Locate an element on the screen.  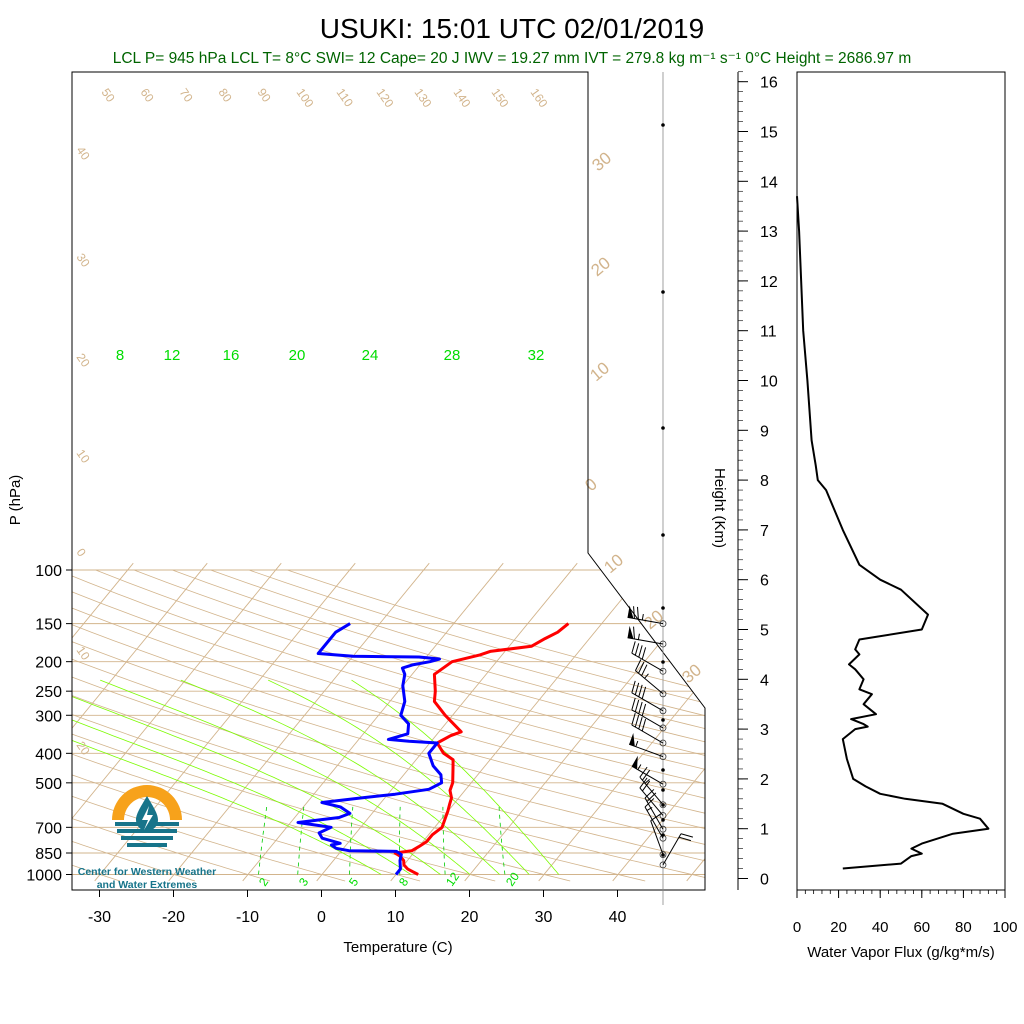
theta-label: 50 is located at coordinates (108, 95).